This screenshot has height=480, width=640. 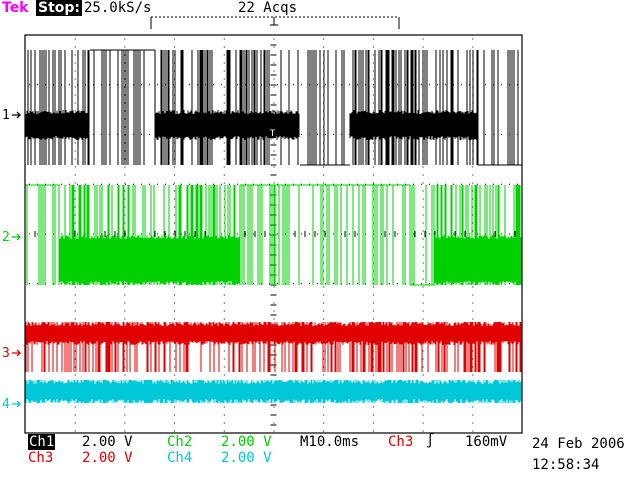 What do you see at coordinates (330, 442) in the screenshot?
I see `timebase-readout: M10.0ms` at bounding box center [330, 442].